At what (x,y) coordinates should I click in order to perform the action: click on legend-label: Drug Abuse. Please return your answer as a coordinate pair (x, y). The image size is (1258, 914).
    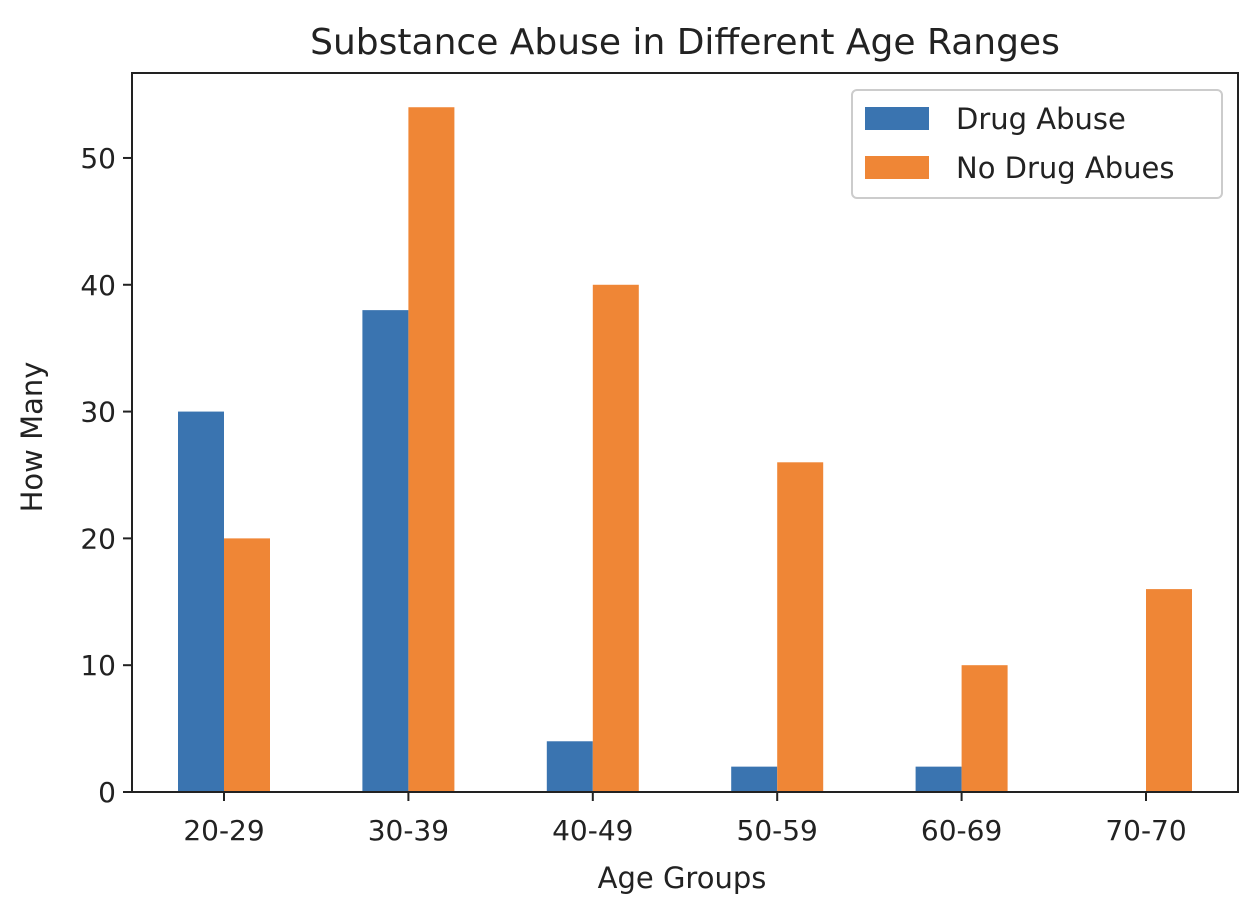
    Looking at the image, I should click on (1041, 119).